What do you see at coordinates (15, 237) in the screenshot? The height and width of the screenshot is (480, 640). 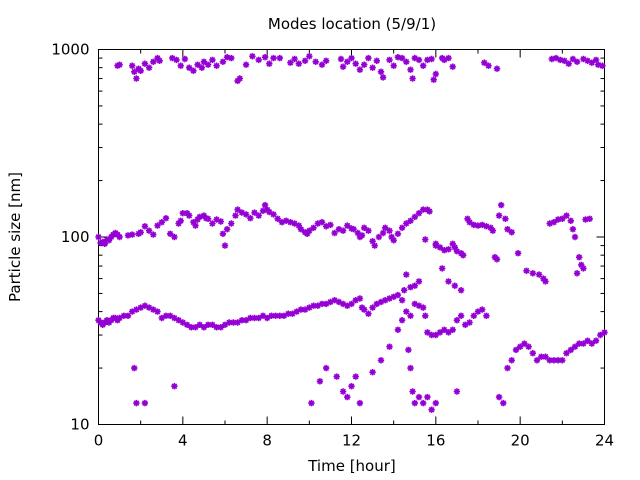 I see `y-axis-title: Particle size [nm]` at bounding box center [15, 237].